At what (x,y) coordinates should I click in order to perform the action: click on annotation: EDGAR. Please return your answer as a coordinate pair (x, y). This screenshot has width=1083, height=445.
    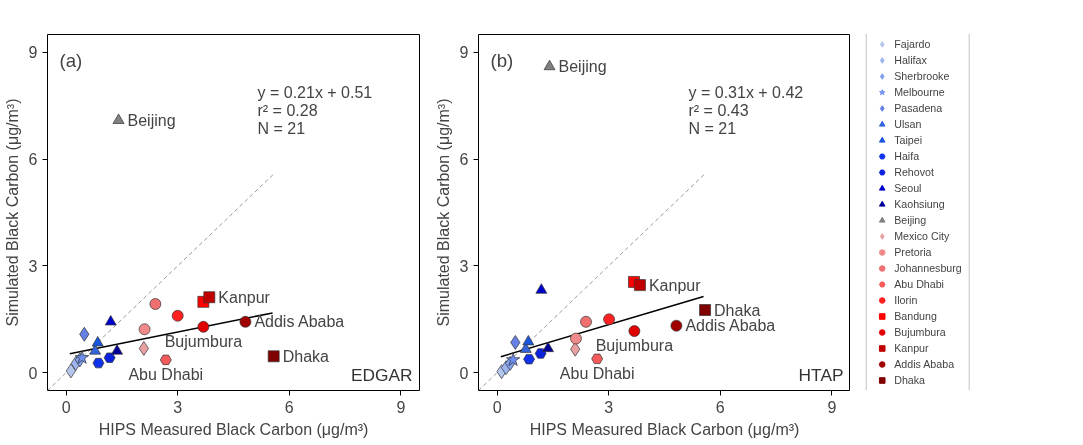
    Looking at the image, I should click on (381, 374).